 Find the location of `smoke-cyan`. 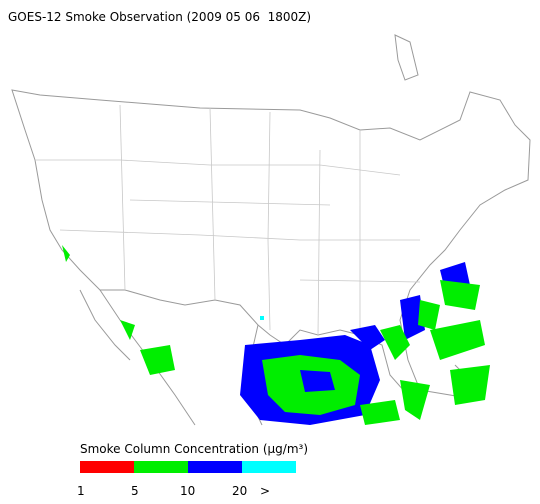

smoke-cyan is located at coordinates (262, 318).